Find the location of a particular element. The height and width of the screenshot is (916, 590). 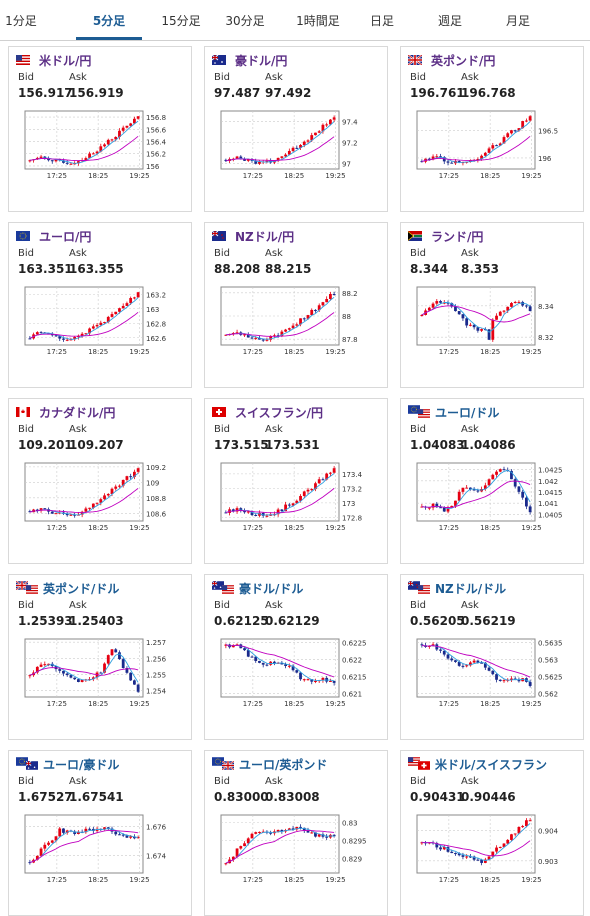

pair-title: 豪ドル/ドル is located at coordinates (271, 589).